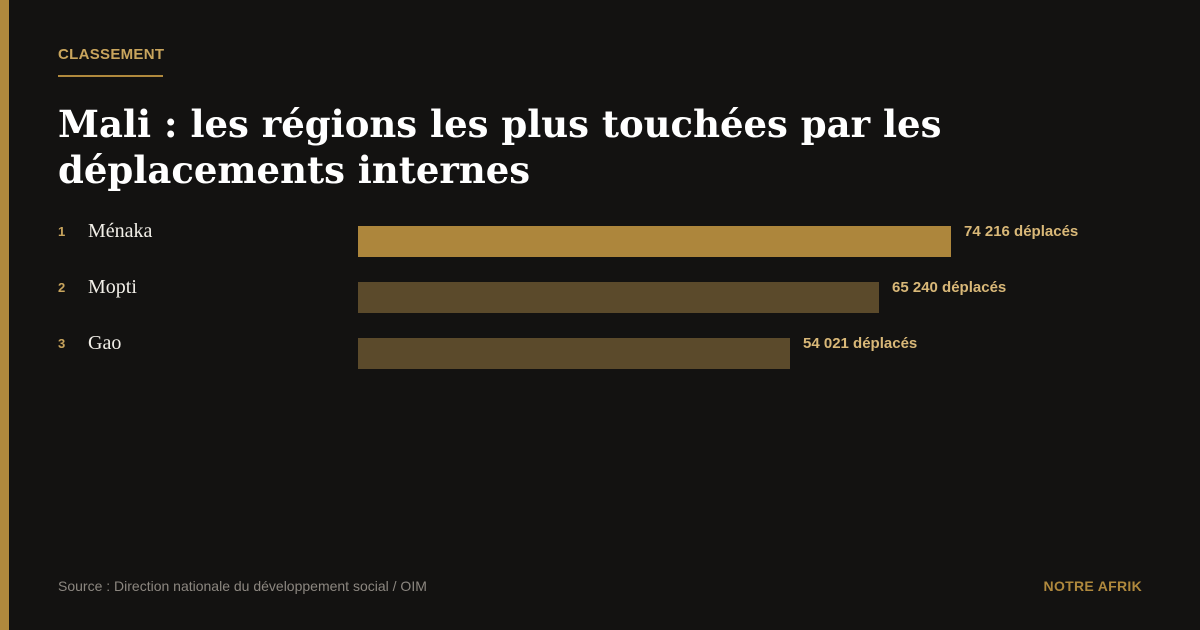  Describe the element at coordinates (4, 315) in the screenshot. I see `accent-stripe` at that location.